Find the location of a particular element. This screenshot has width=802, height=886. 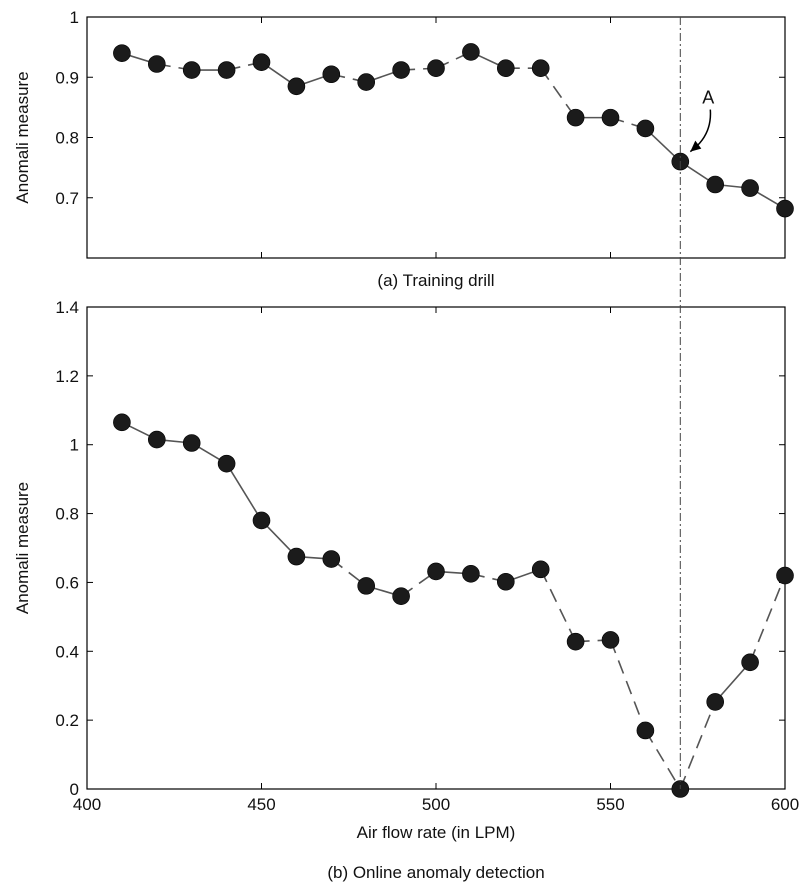

panel-a-caption: (a) Training drill is located at coordinates (435, 280).